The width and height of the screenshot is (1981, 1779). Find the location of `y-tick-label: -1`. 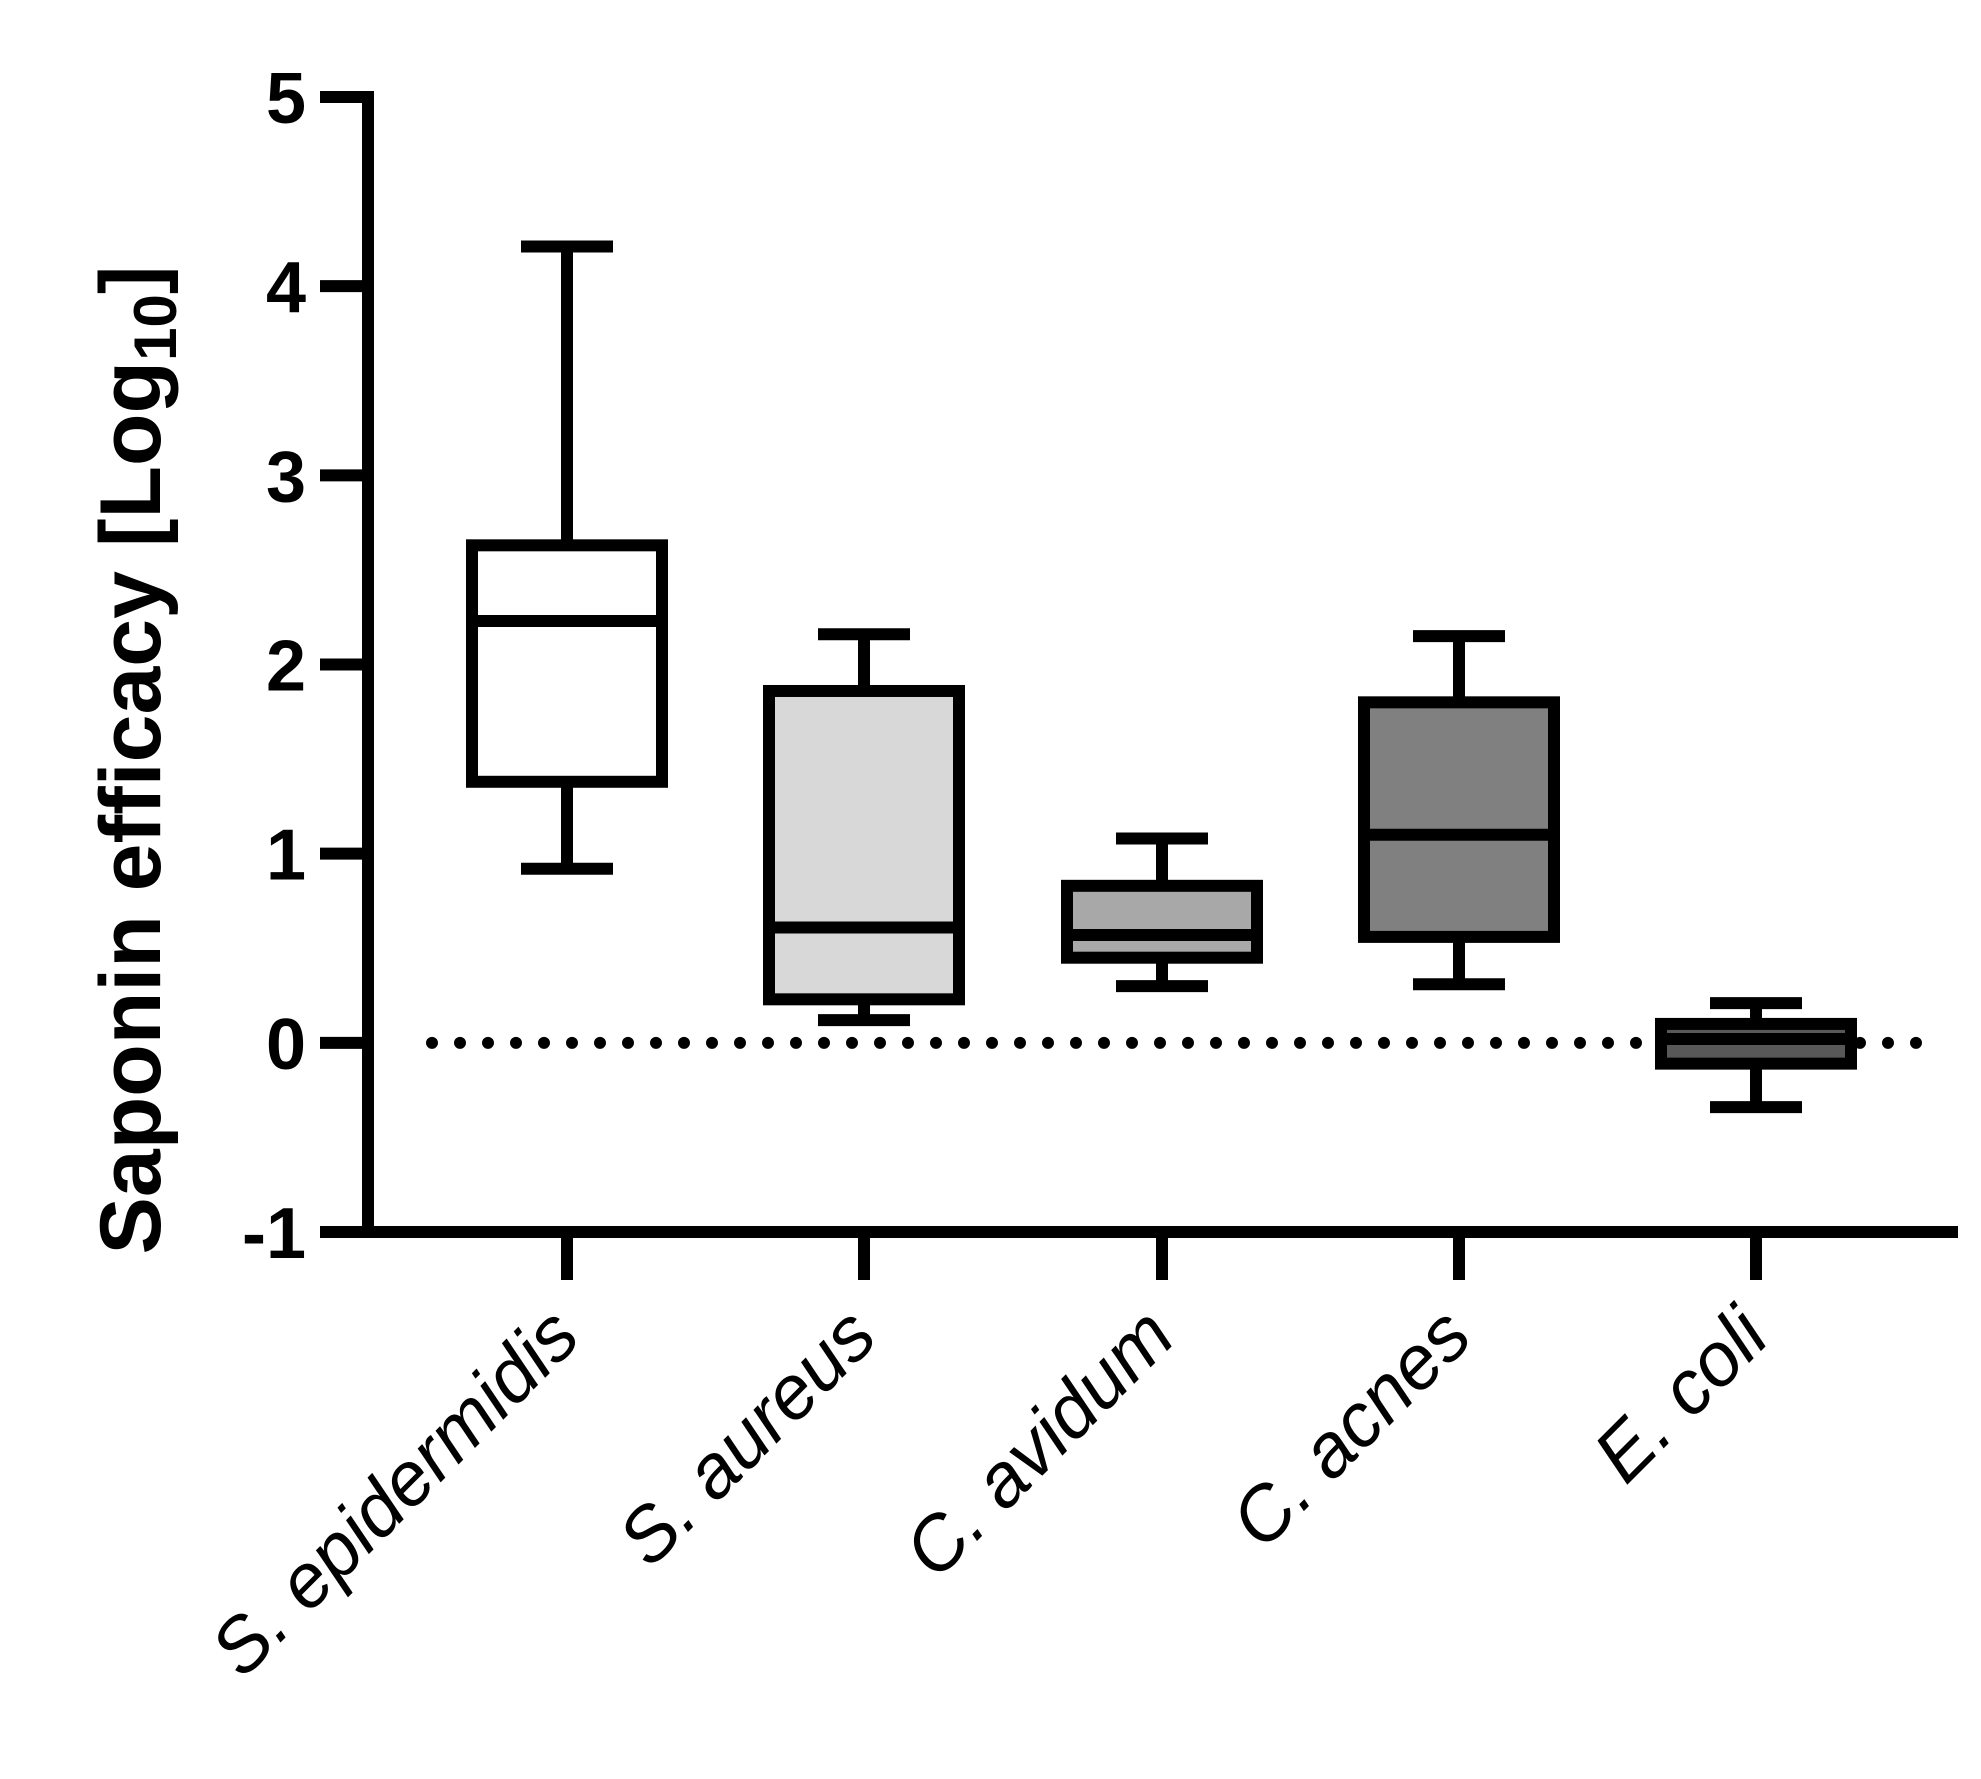

y-tick-label: -1 is located at coordinates (274, 1234).